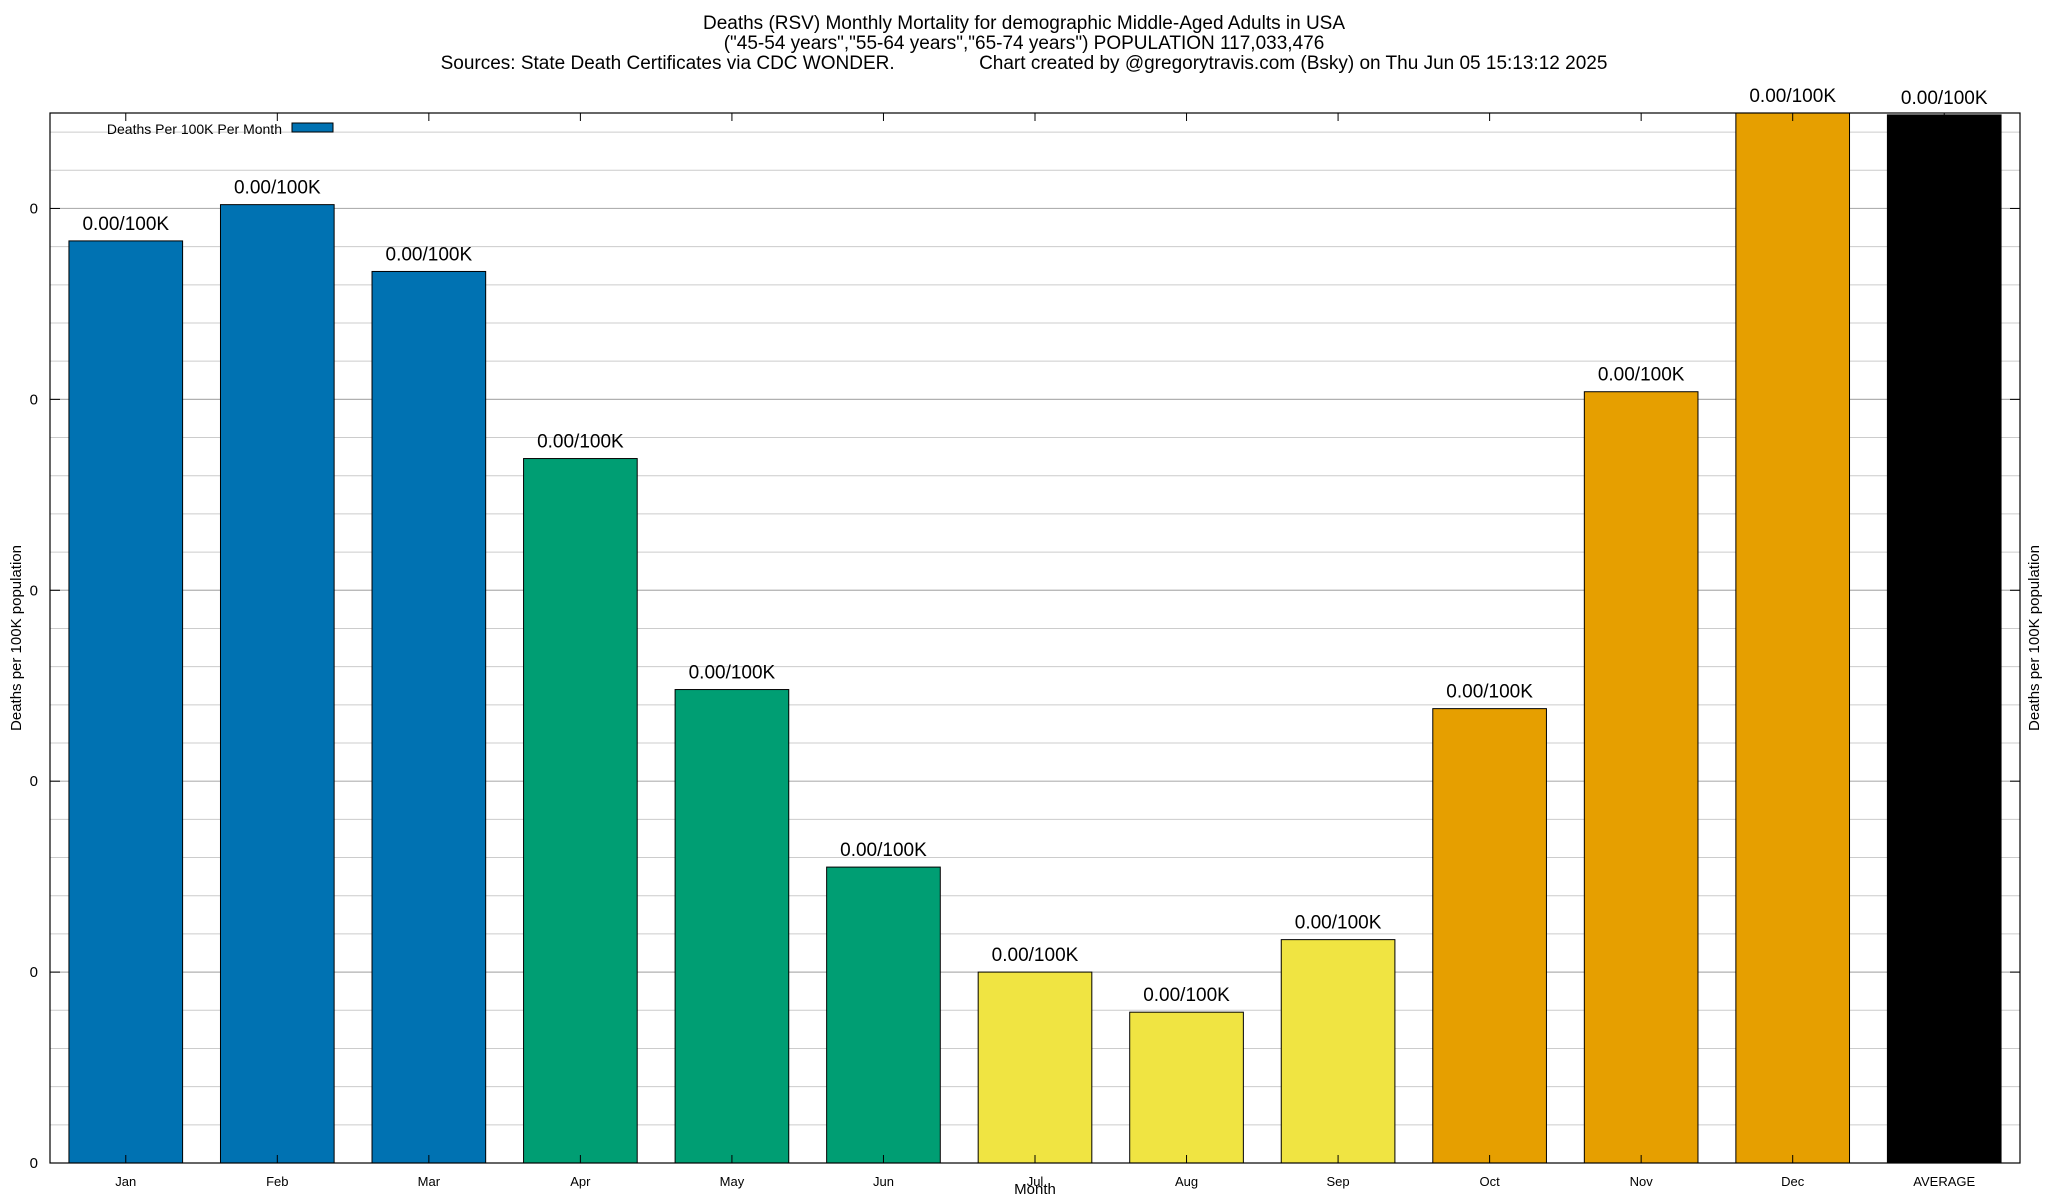 This screenshot has height=1200, width=2048. Describe the element at coordinates (1186, 1181) in the screenshot. I see `x-tick-label: Aug` at that location.